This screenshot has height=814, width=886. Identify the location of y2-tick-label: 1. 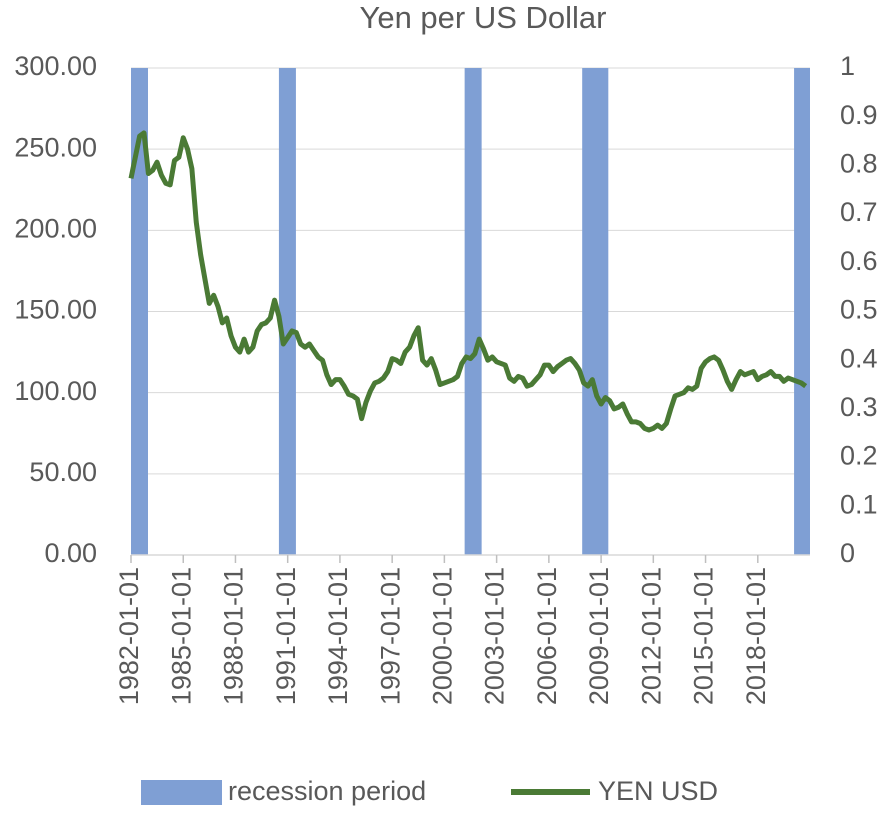
(847, 66).